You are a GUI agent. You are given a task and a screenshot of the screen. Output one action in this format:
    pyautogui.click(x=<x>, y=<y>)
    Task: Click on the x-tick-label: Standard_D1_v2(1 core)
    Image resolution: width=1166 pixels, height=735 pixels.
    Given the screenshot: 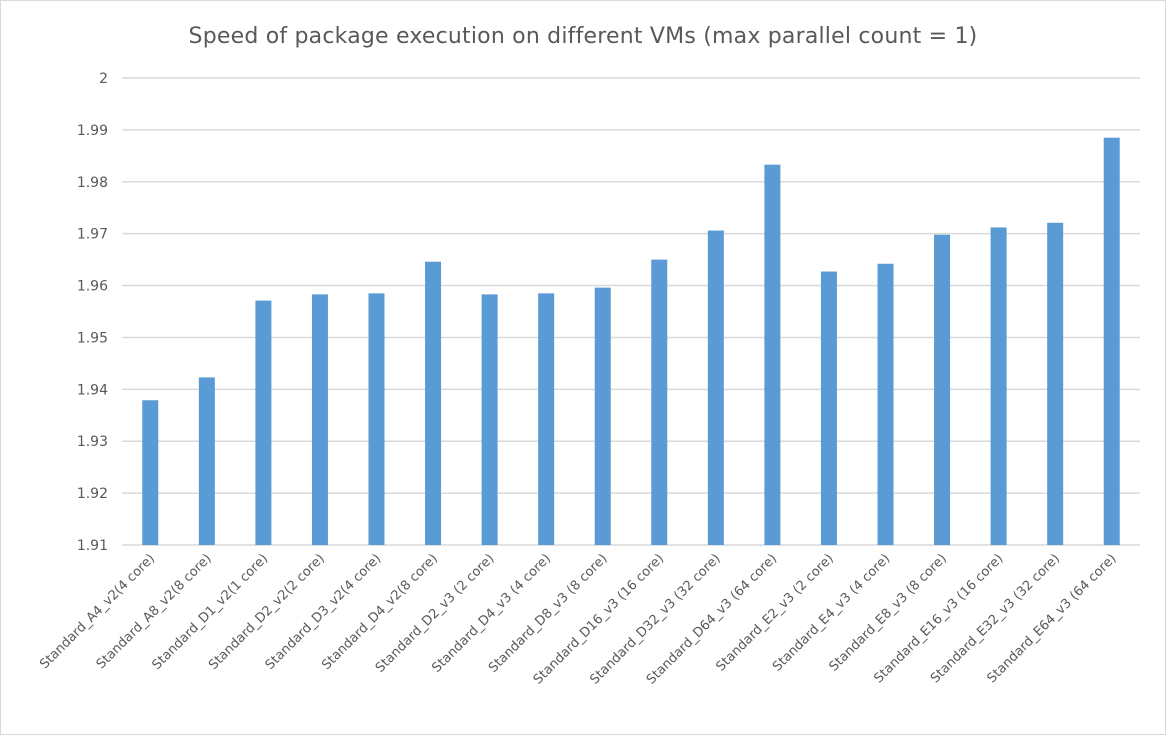 What is the action you would take?
    pyautogui.click(x=211, y=612)
    